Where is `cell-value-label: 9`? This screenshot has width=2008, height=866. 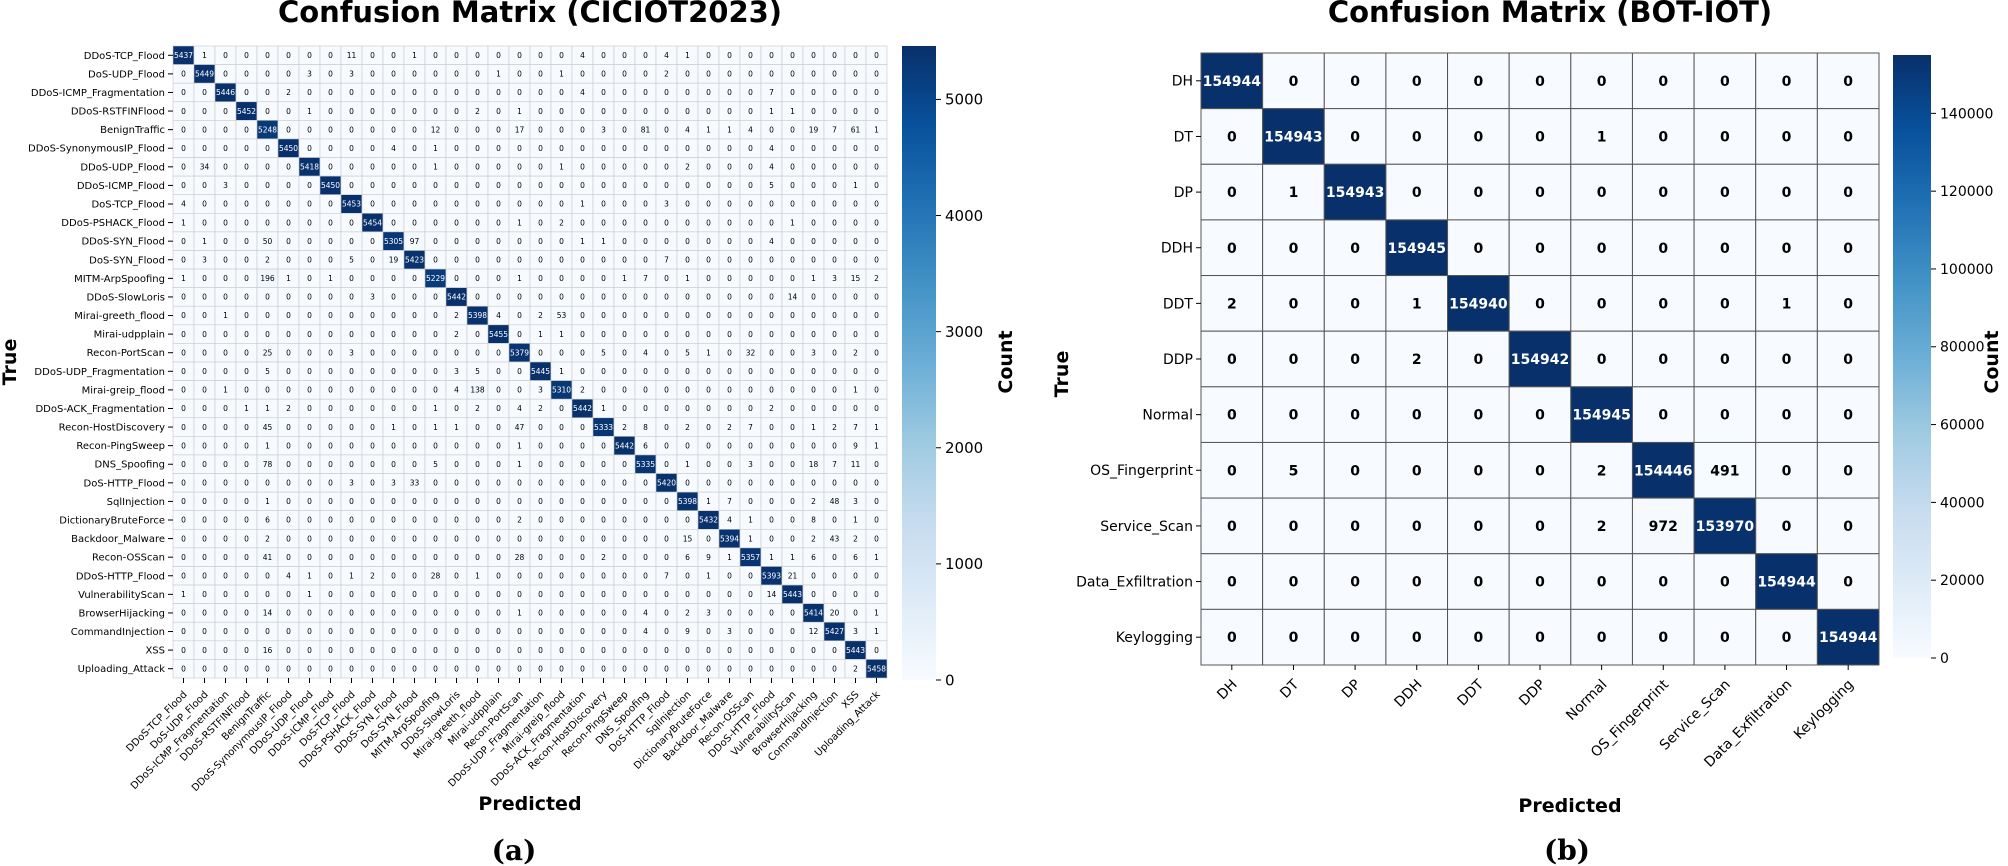 cell-value-label: 9 is located at coordinates (708, 557).